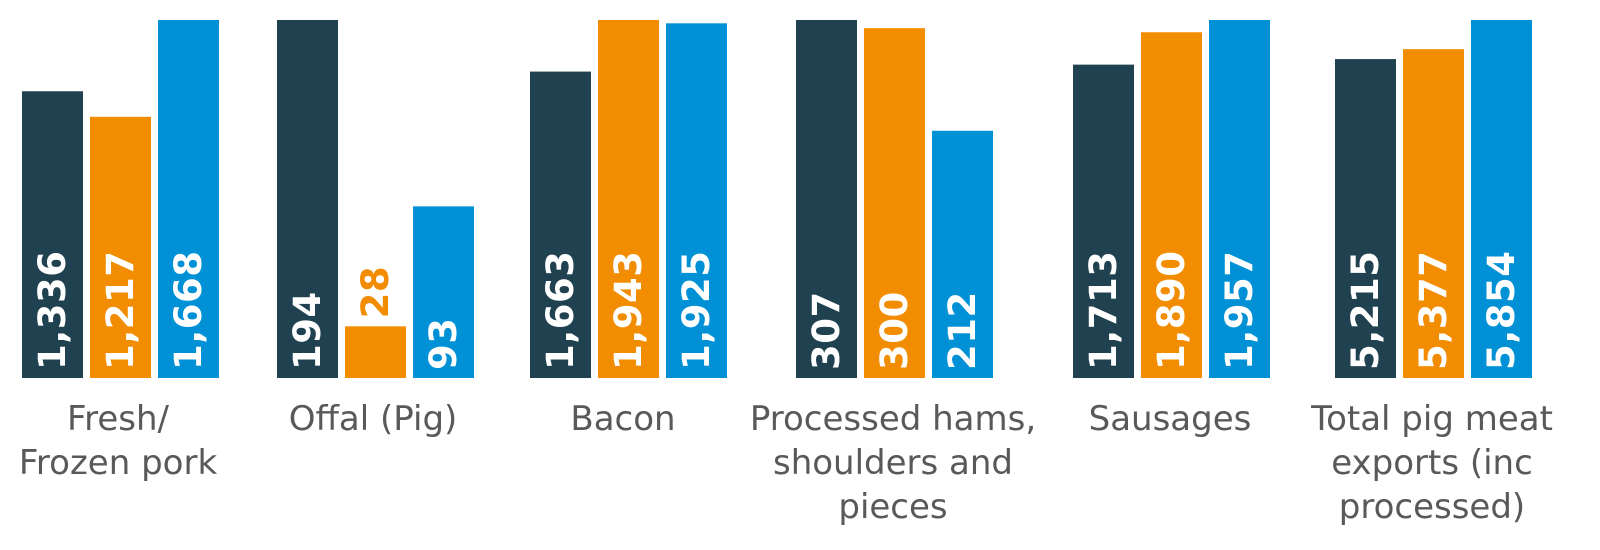  What do you see at coordinates (892, 507) in the screenshot?
I see `category-label-4-line-3: pieces` at bounding box center [892, 507].